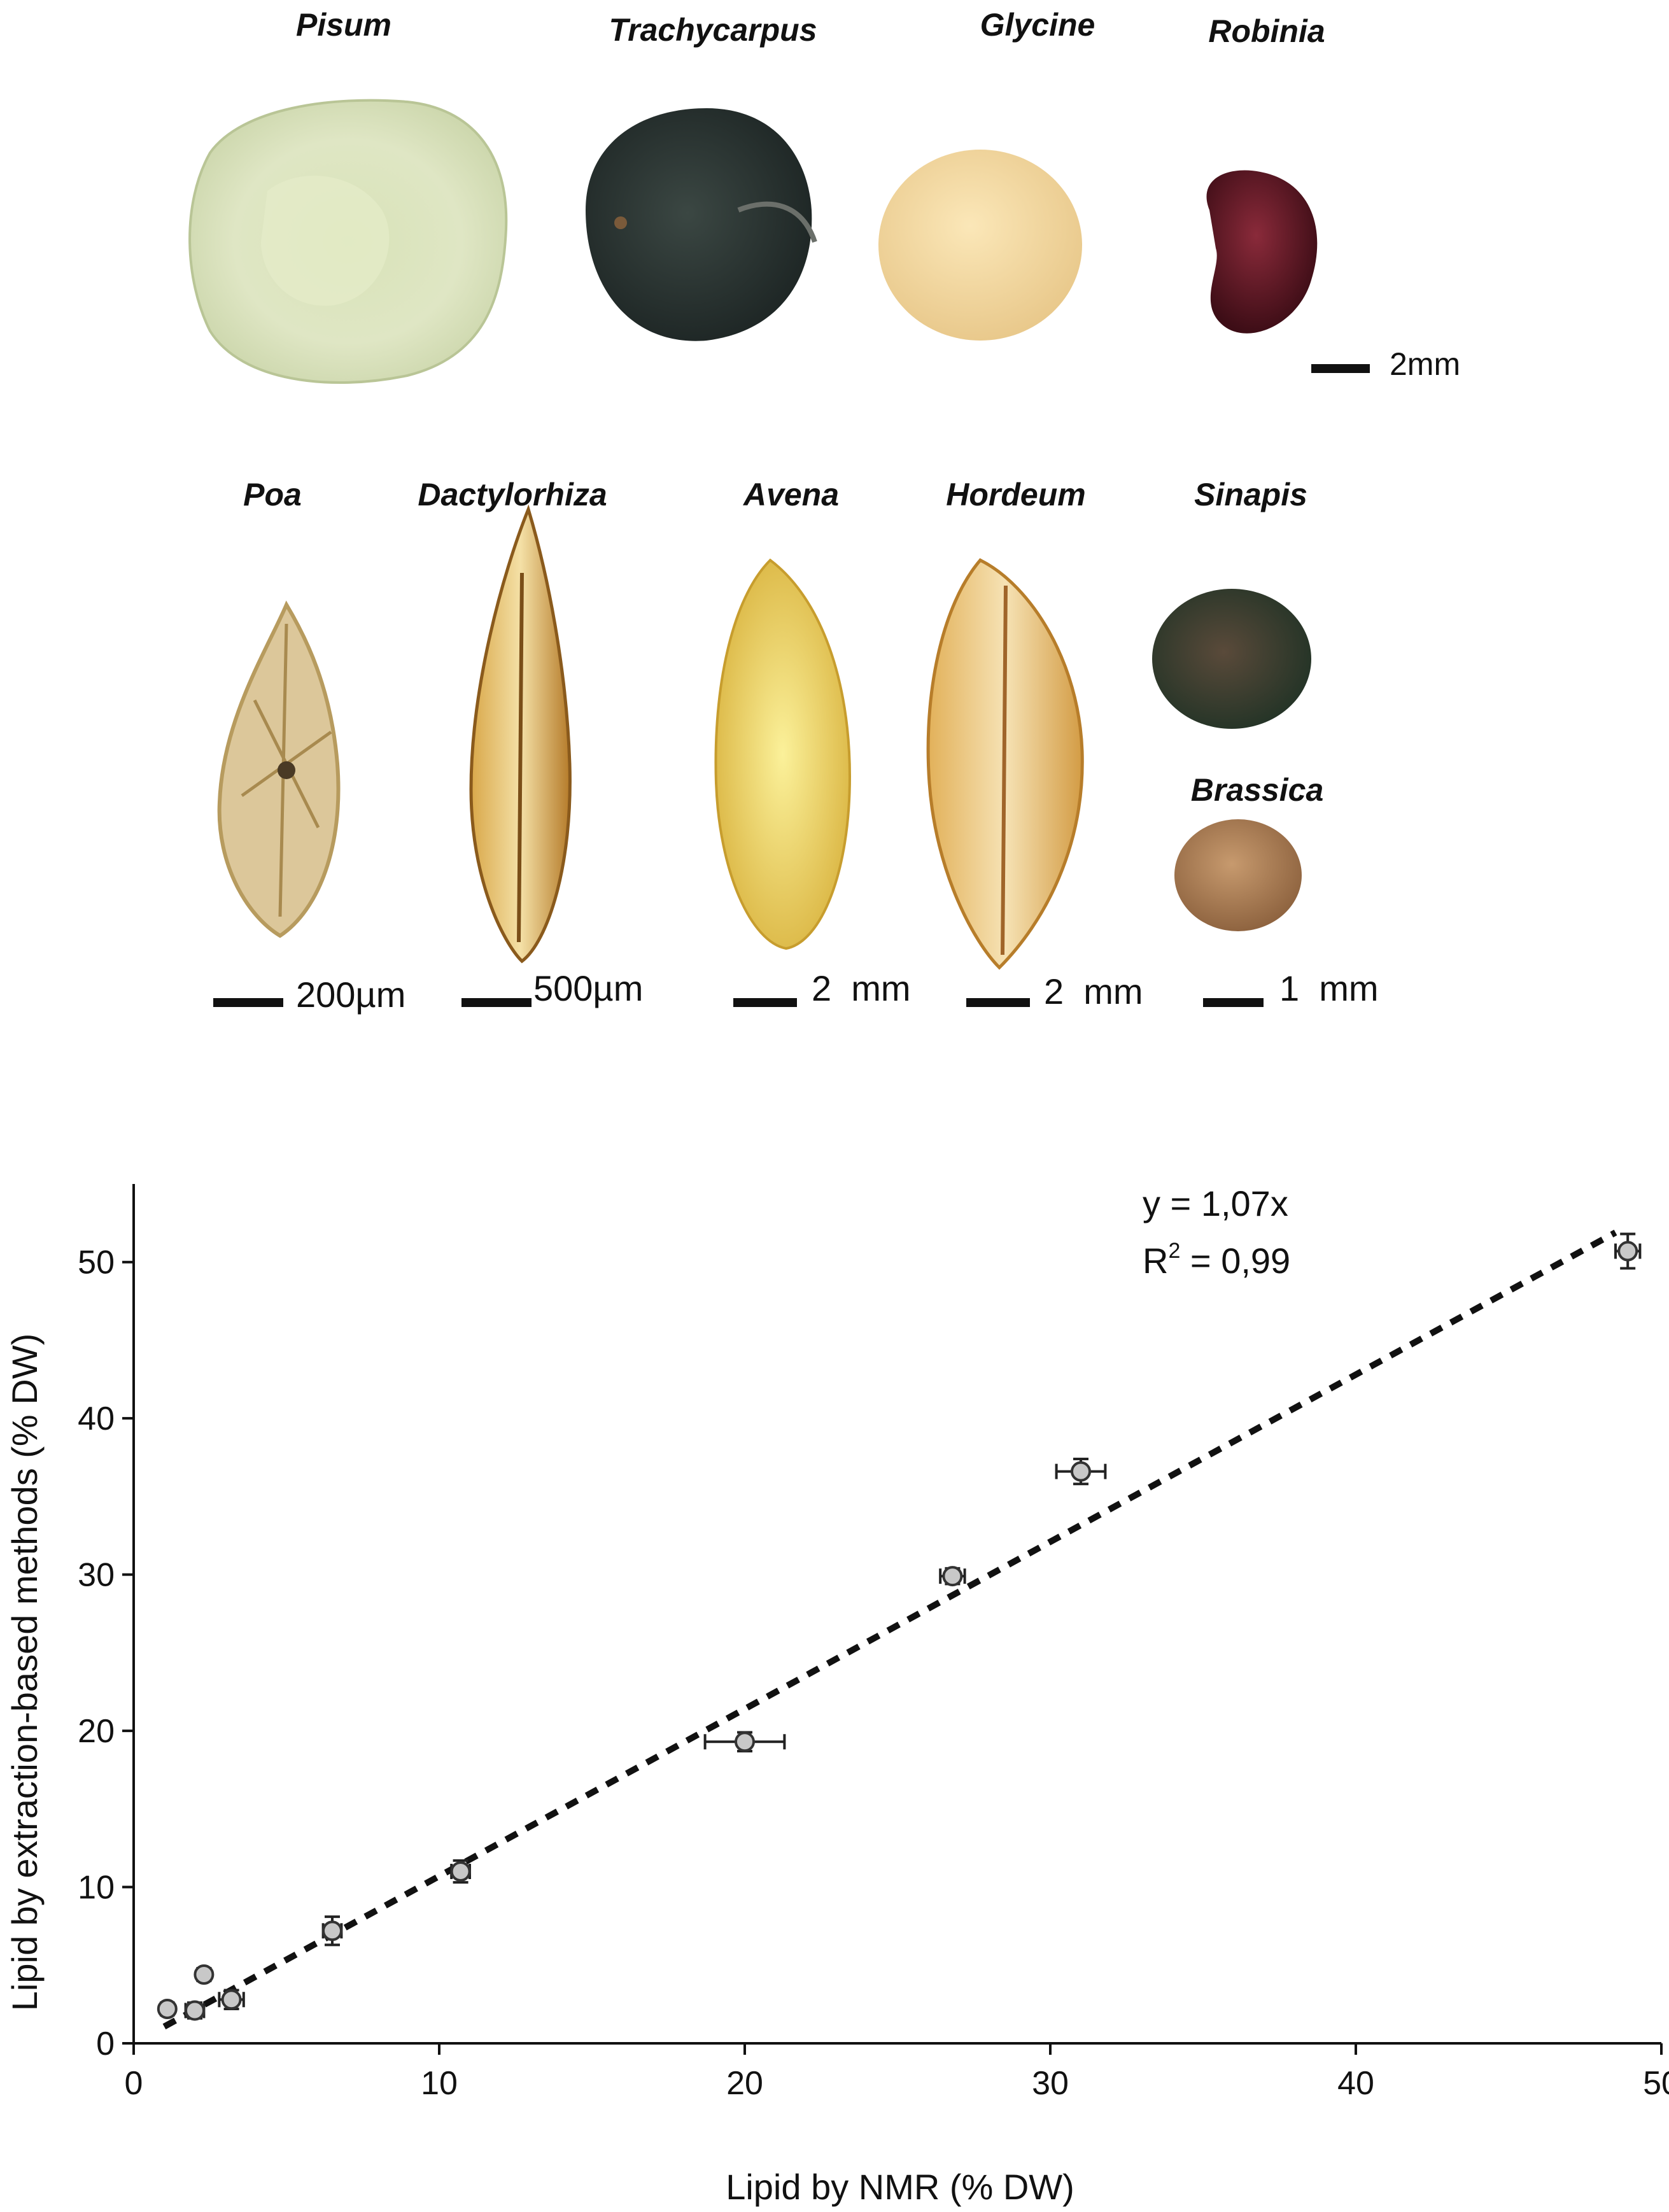  What do you see at coordinates (783, 754) in the screenshot?
I see `avena-seed-image` at bounding box center [783, 754].